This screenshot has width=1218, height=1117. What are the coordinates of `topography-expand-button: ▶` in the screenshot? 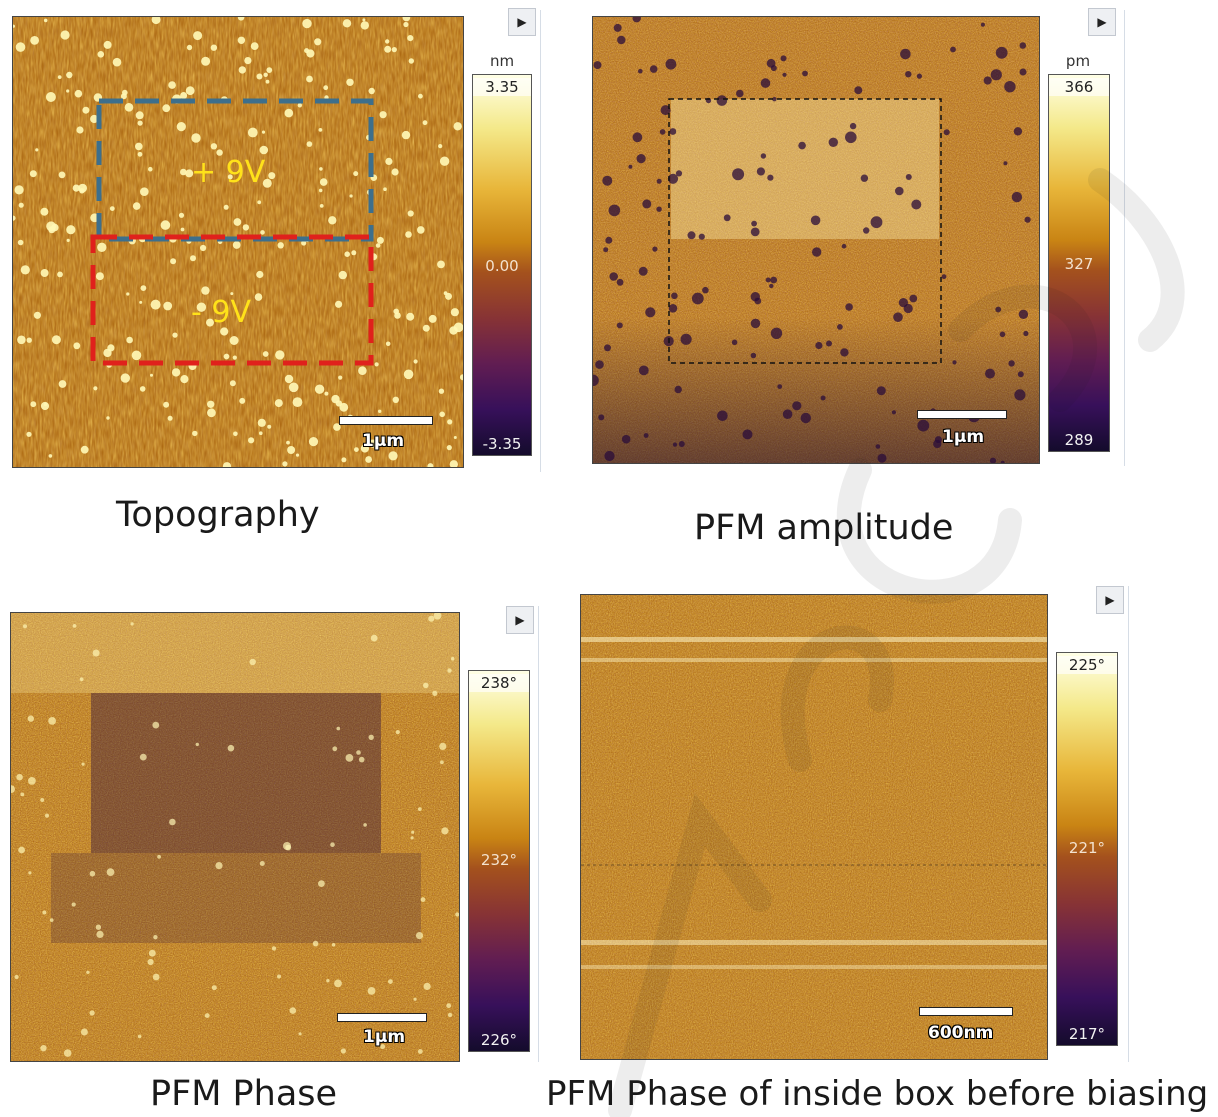 It's located at (522, 22).